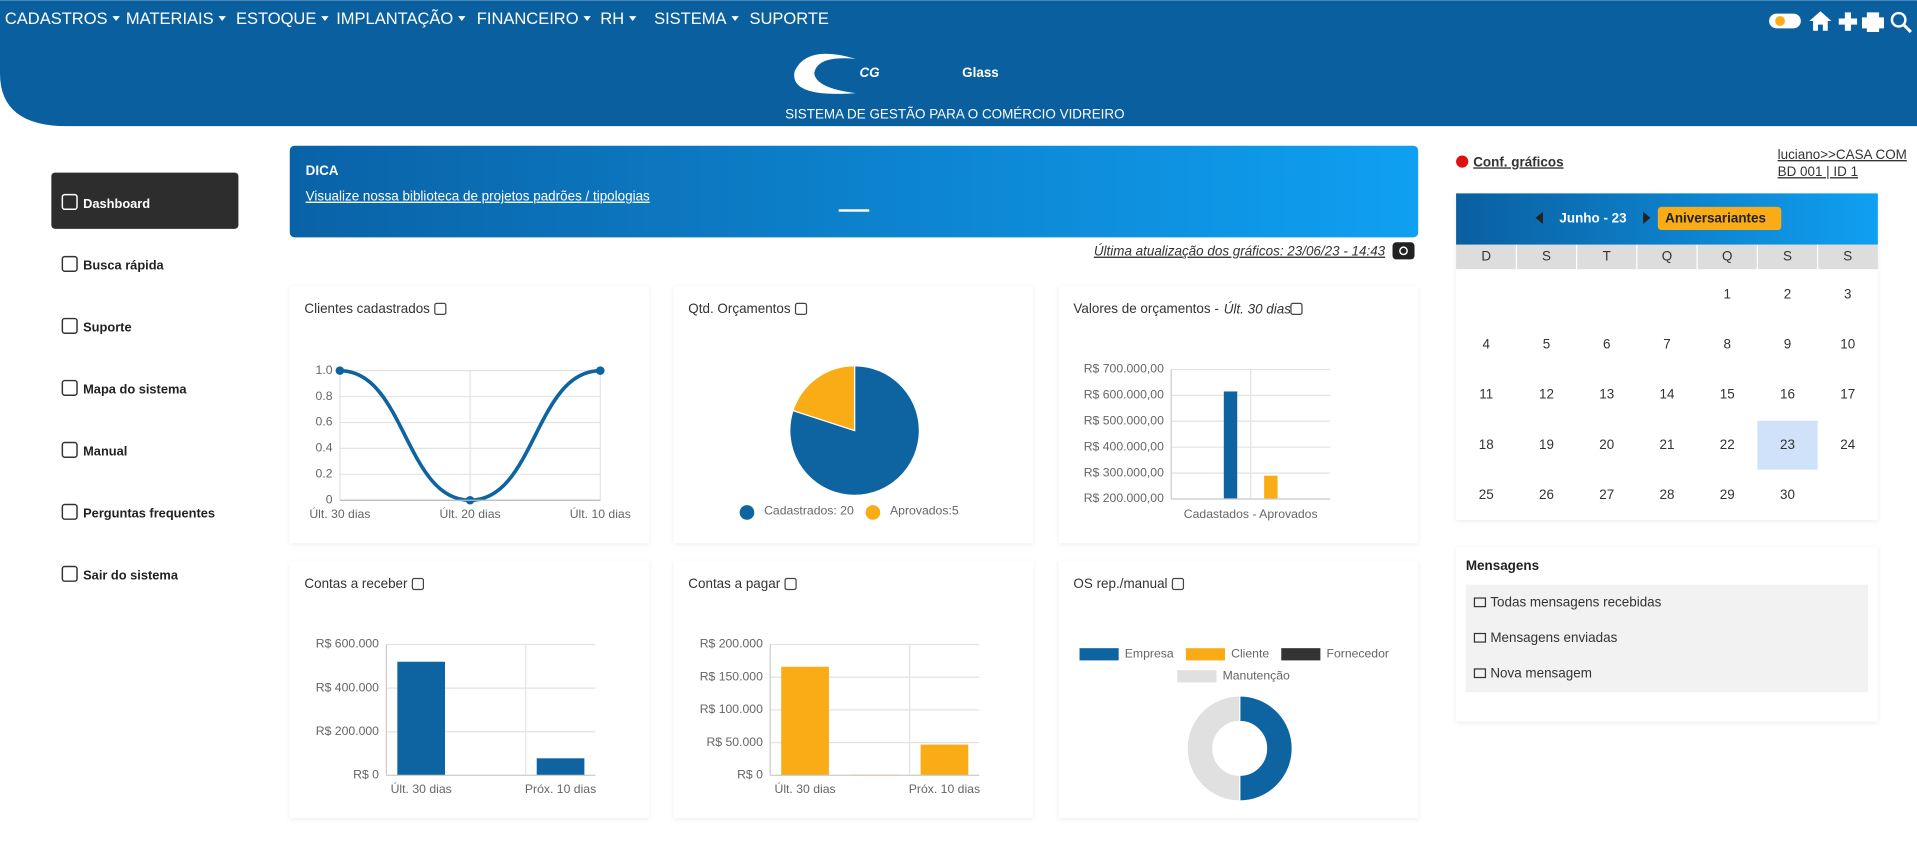 Image resolution: width=1917 pixels, height=866 pixels. Describe the element at coordinates (1486, 394) in the screenshot. I see `day: 11` at that location.